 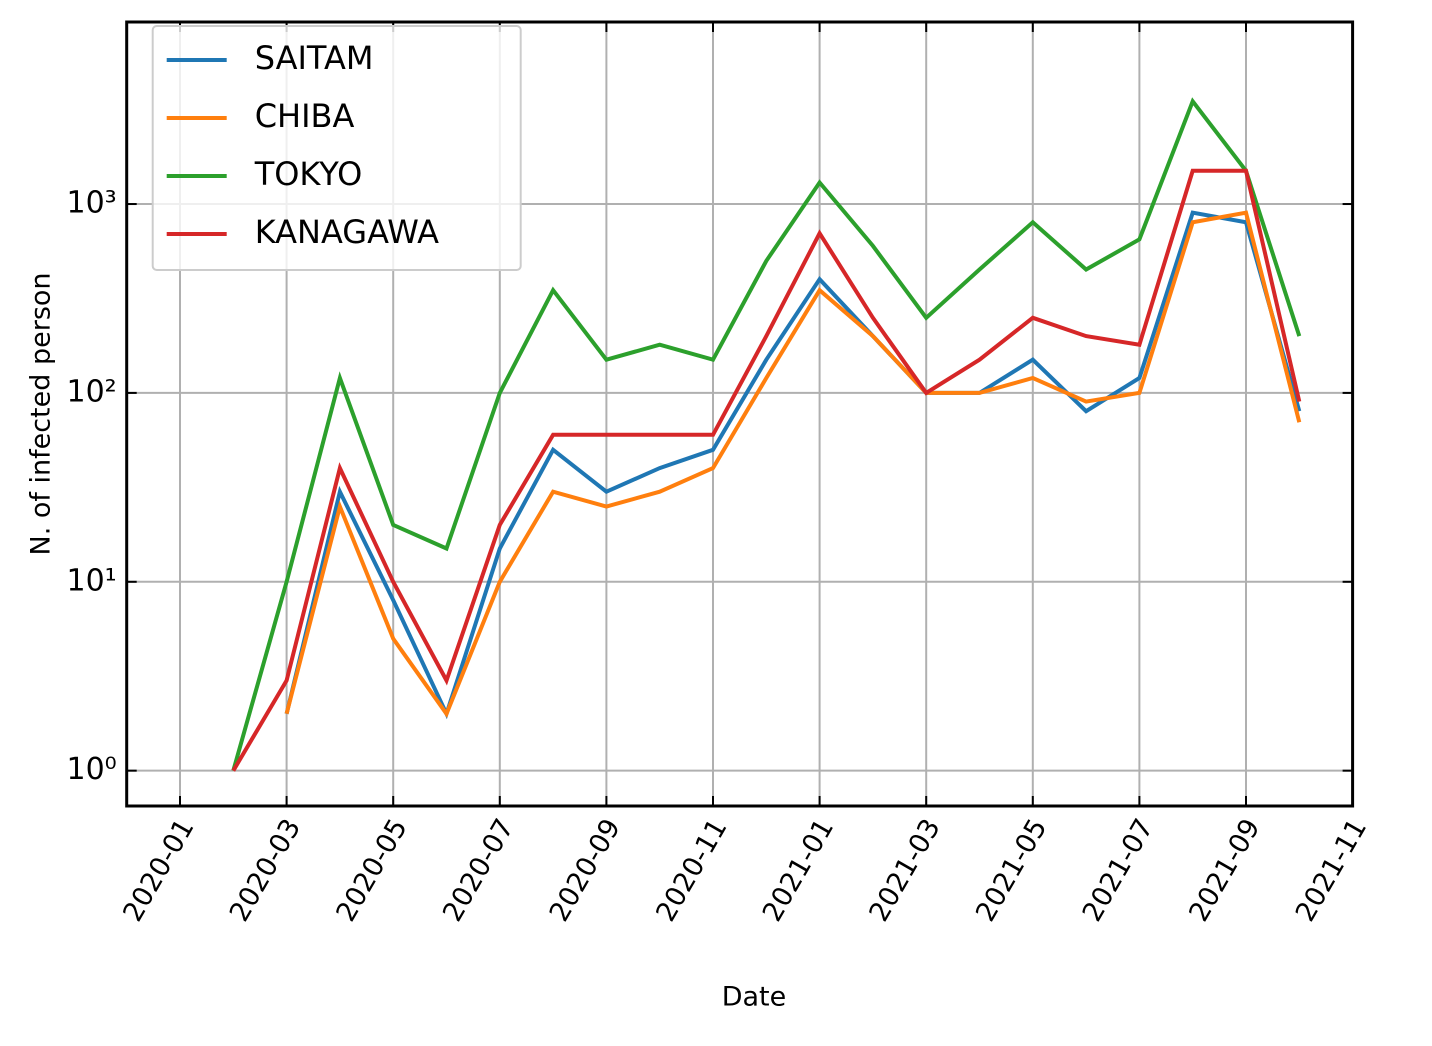 What do you see at coordinates (1011, 870) in the screenshot?
I see `x-tick-label: 2021-05` at bounding box center [1011, 870].